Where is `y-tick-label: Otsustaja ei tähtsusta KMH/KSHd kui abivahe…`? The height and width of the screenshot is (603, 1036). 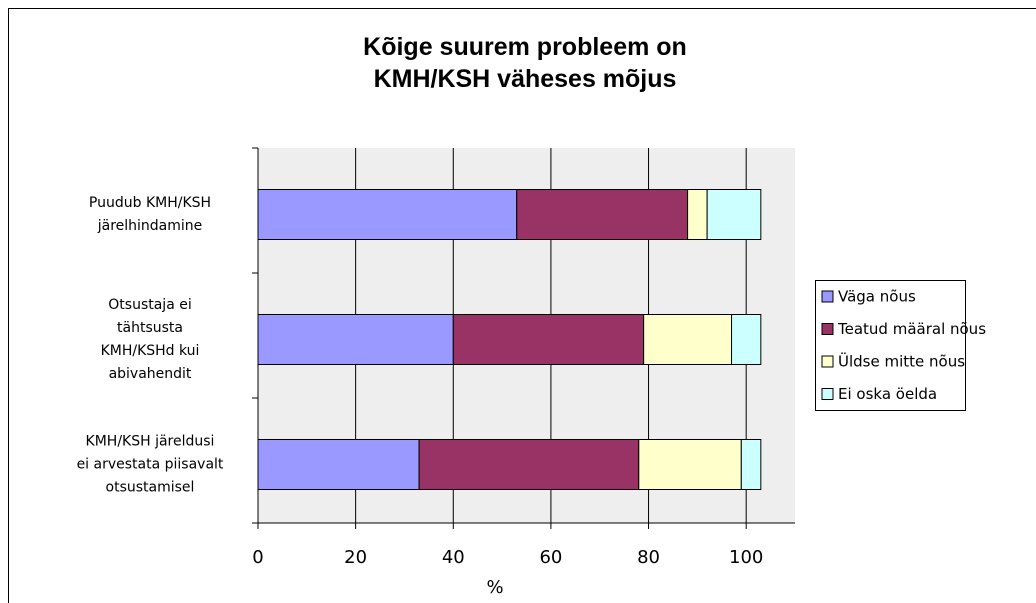 y-tick-label: Otsustaja ei tähtsusta KMH/KSHd kui abivahe… is located at coordinates (150, 339).